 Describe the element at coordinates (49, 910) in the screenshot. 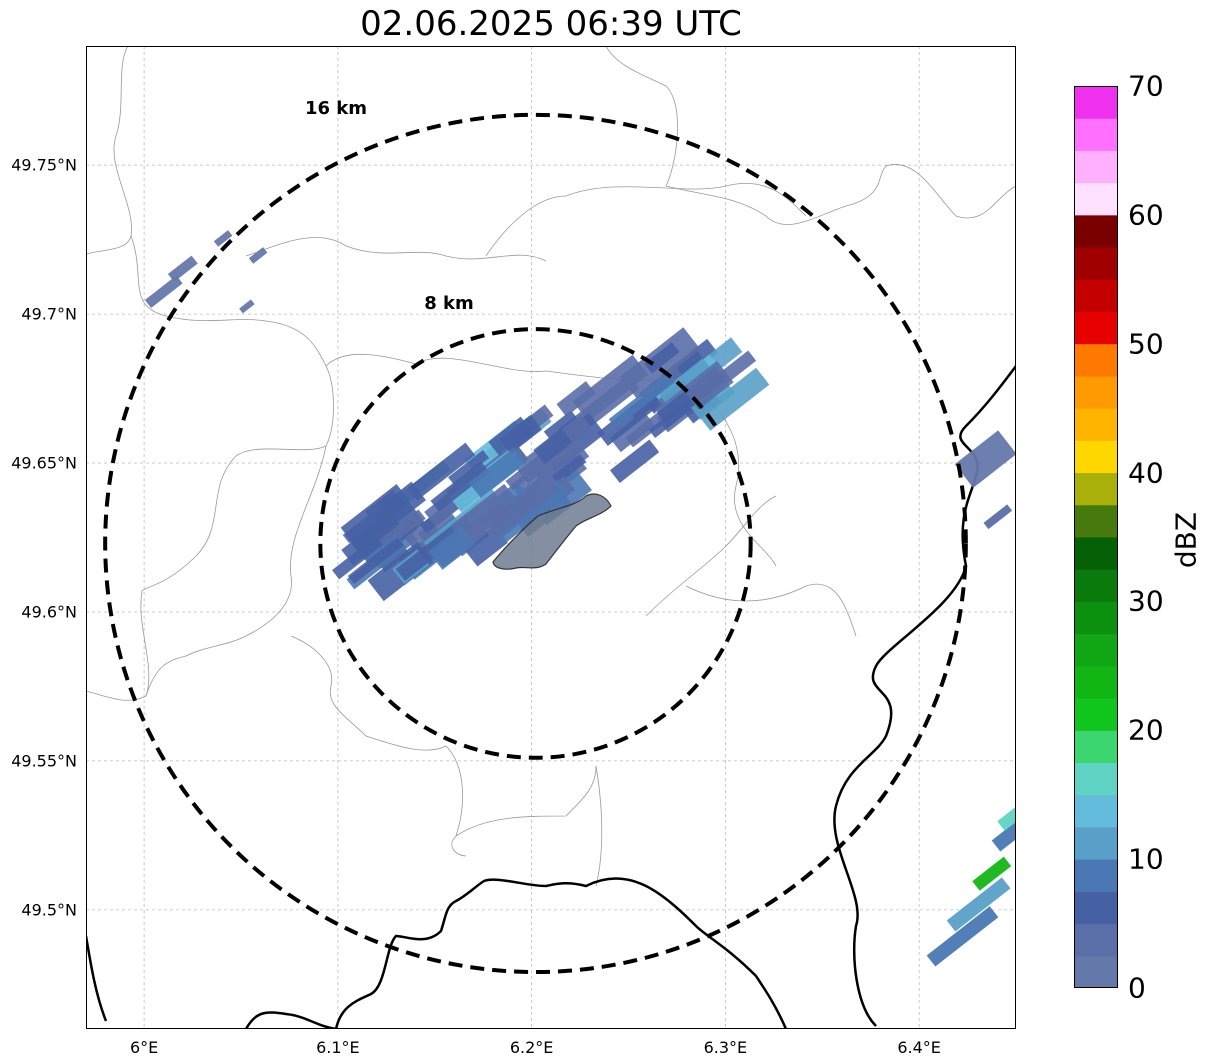

I see `lat-label: 49.5°N` at that location.